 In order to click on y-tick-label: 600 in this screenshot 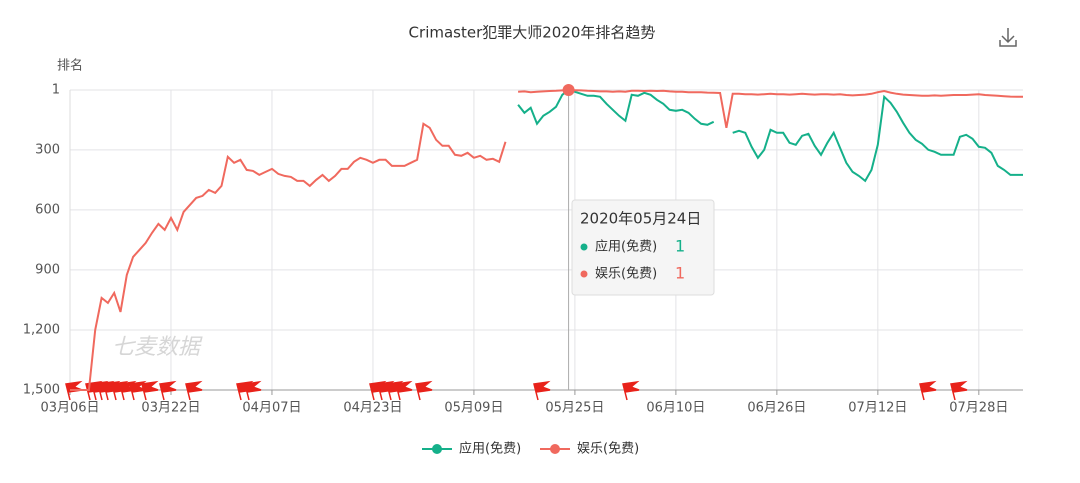, I will do `click(47, 209)`.